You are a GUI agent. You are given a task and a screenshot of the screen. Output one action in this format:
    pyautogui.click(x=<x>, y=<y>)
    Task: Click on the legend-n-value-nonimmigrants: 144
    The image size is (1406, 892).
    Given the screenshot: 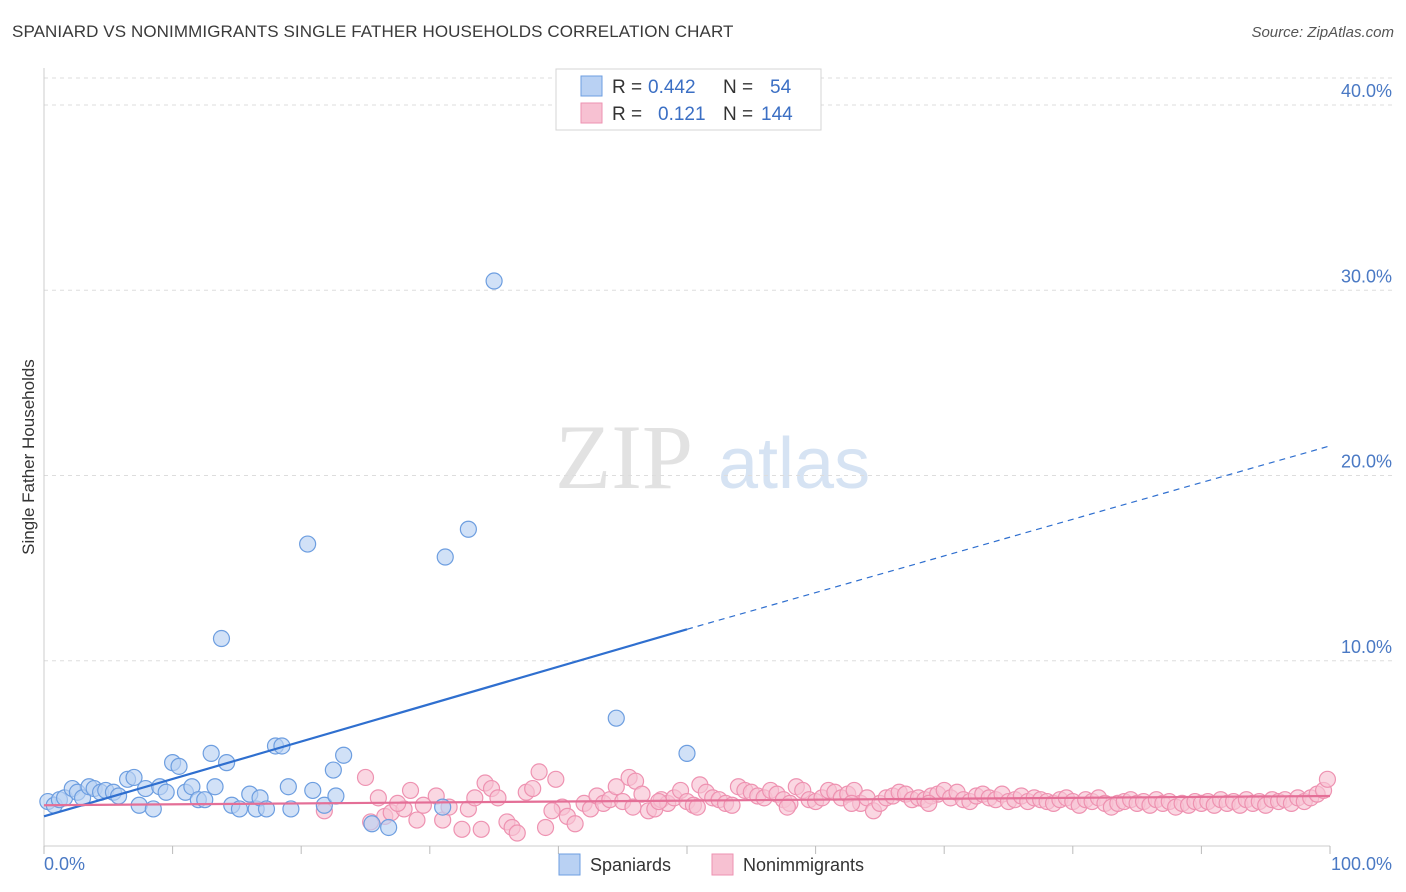 What is the action you would take?
    pyautogui.click(x=777, y=114)
    